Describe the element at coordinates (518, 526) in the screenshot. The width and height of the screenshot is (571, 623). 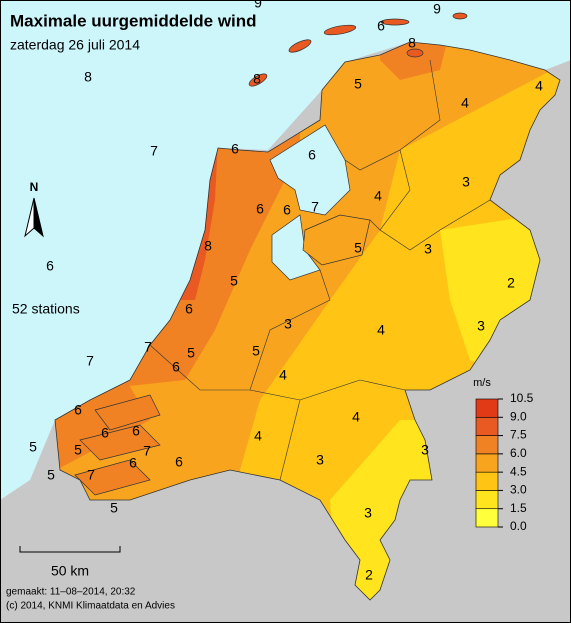
I see `legend-tick-label: 0.0` at that location.